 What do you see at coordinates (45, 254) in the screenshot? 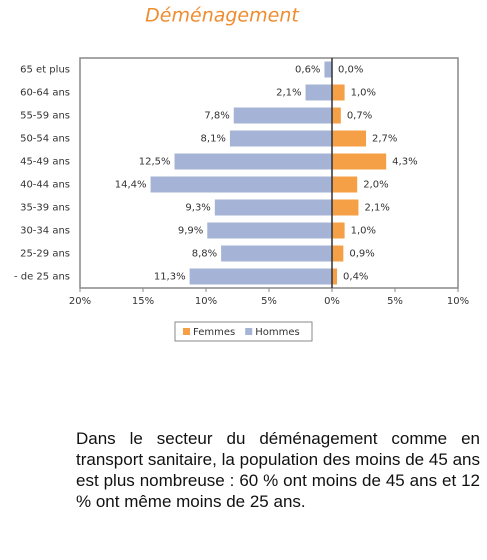
I see `y-tick-label: 25-29 ans` at bounding box center [45, 254].